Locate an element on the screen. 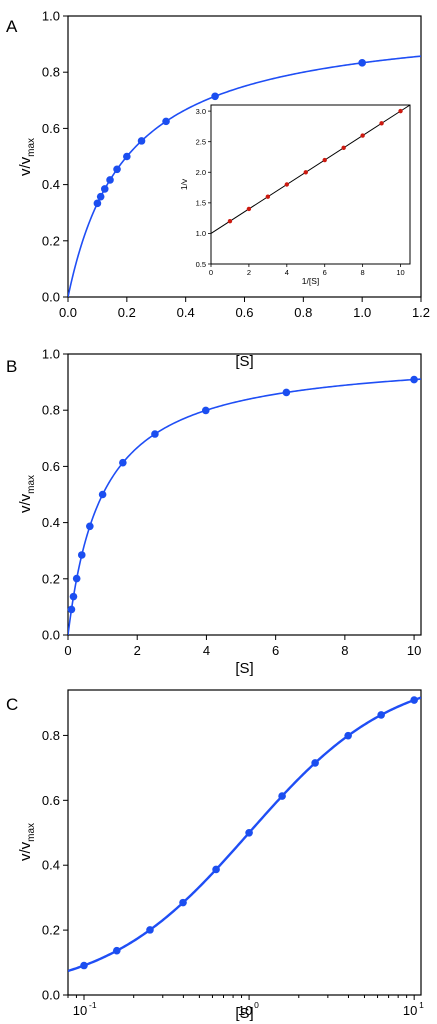 Image resolution: width=437 pixels, height=1024 pixels. inset-y-tick-label: 1.0 is located at coordinates (201, 233).